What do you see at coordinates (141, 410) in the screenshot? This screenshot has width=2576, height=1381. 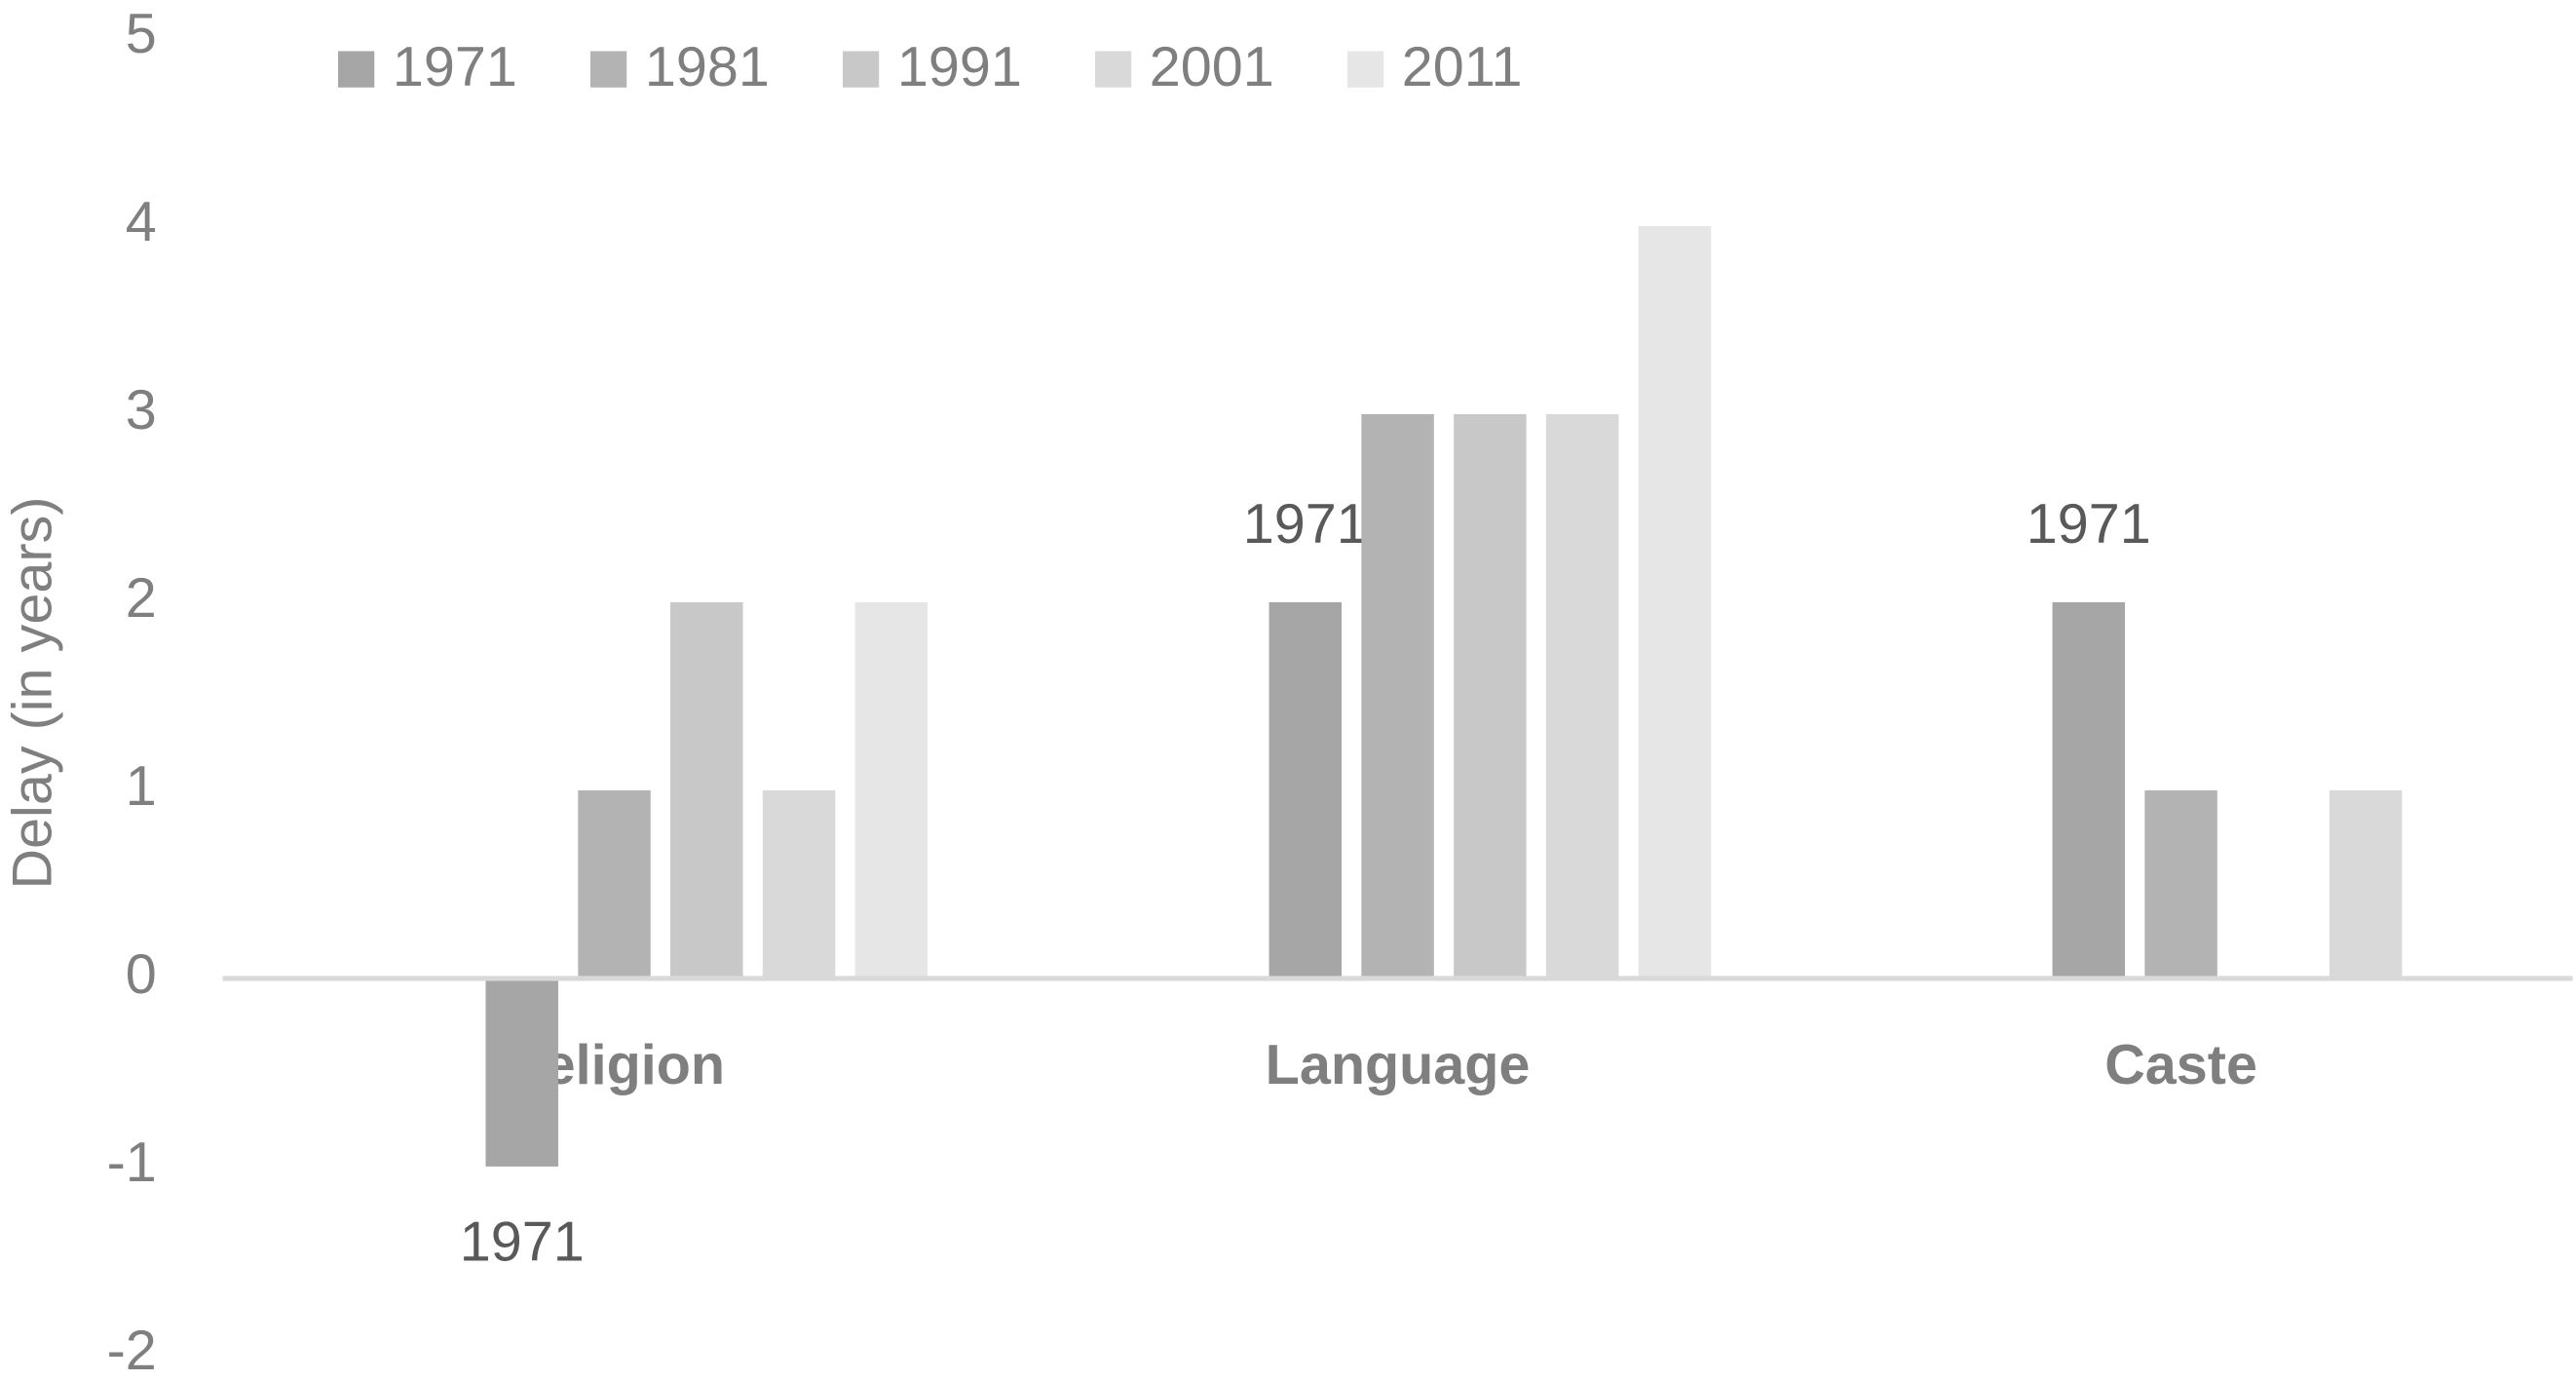 I see `y-tick-label: 3` at bounding box center [141, 410].